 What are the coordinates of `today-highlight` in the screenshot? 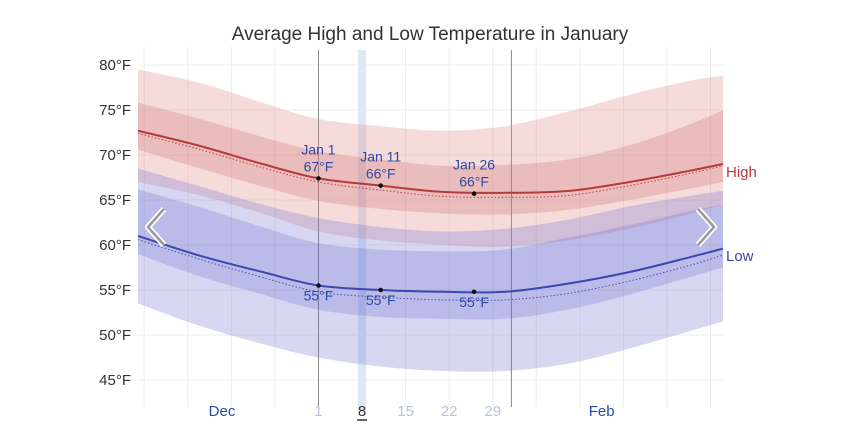 It's located at (362, 230).